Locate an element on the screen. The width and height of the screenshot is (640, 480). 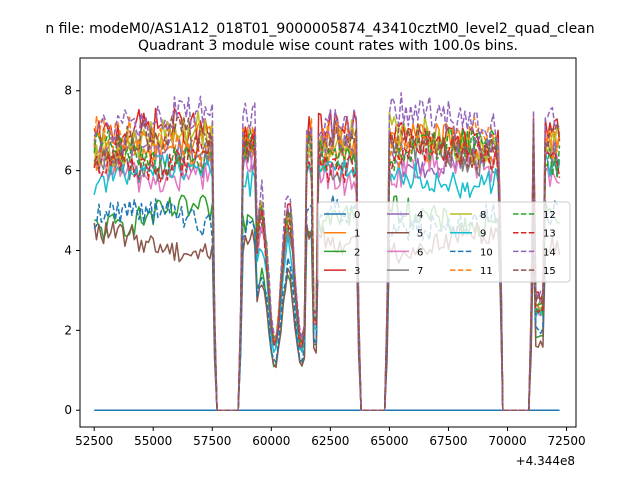
legend-label-3: 3 is located at coordinates (357, 271).